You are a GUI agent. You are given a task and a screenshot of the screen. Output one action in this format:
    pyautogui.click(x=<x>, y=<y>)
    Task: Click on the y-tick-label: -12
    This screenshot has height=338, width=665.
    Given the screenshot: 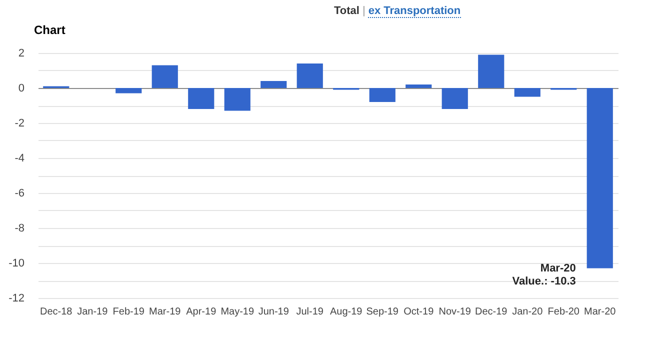 What is the action you would take?
    pyautogui.click(x=16, y=298)
    